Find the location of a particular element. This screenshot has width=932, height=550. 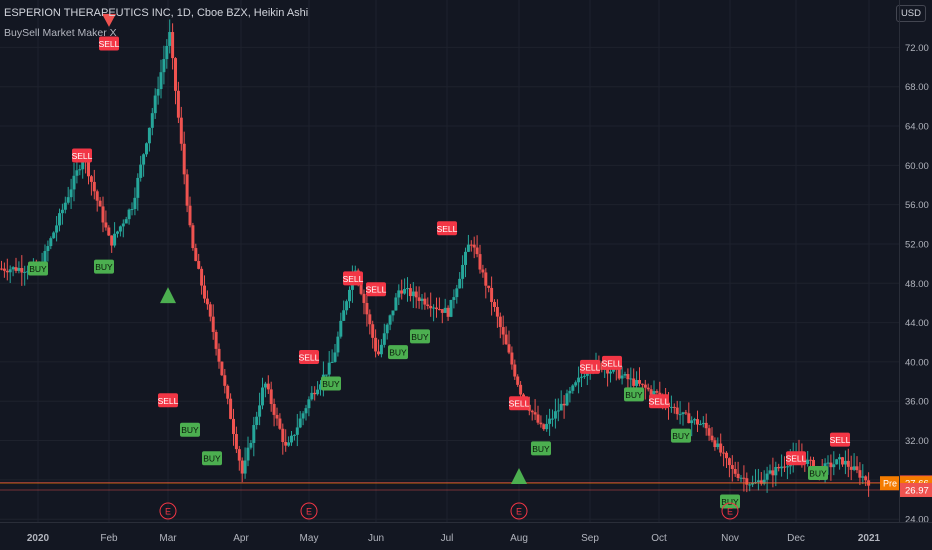

currency-button: USD is located at coordinates (910, 13).